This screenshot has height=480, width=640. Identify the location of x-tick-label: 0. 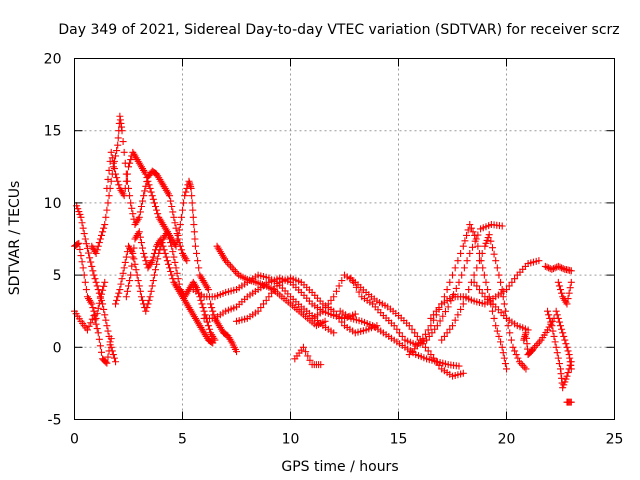
(74, 440).